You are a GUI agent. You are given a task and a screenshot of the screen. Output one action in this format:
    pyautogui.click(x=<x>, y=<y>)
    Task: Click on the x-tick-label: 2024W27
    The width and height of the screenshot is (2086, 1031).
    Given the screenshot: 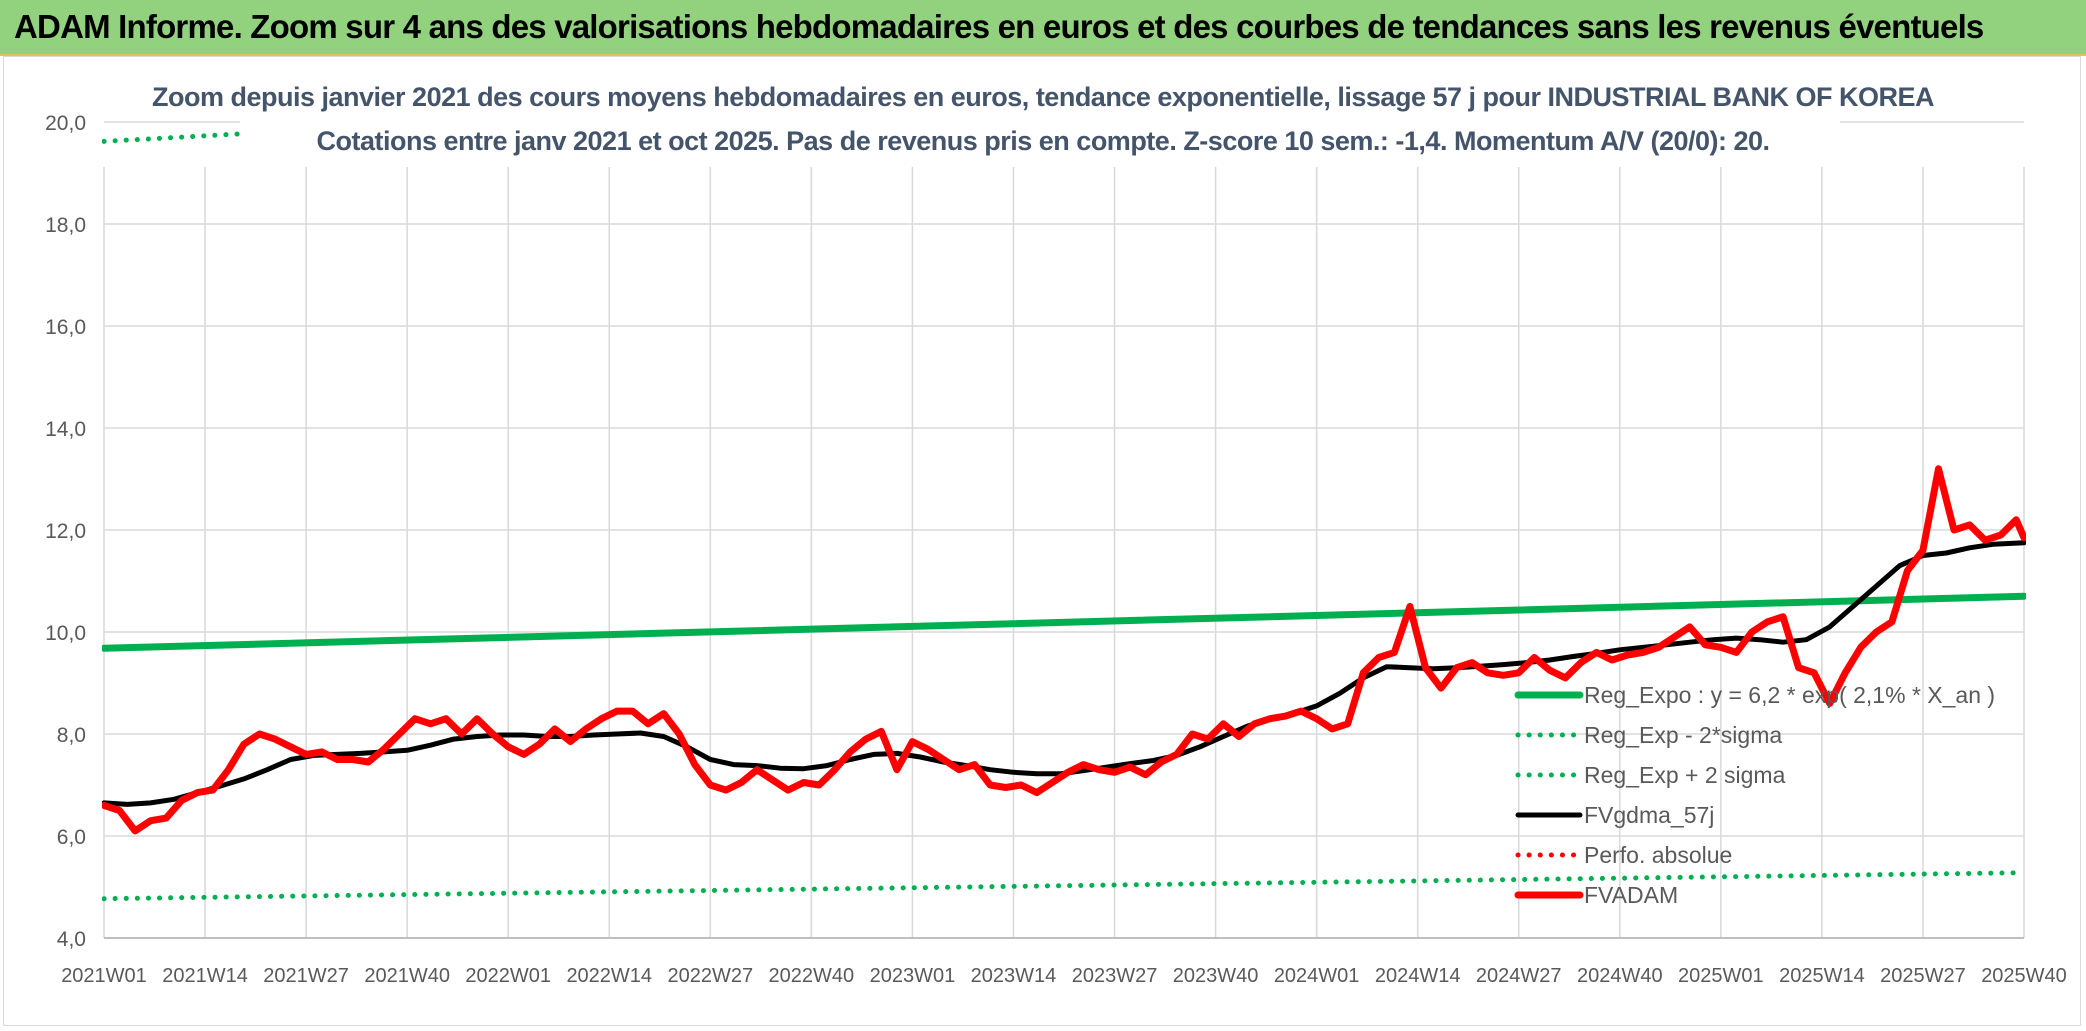 What is the action you would take?
    pyautogui.click(x=1519, y=976)
    